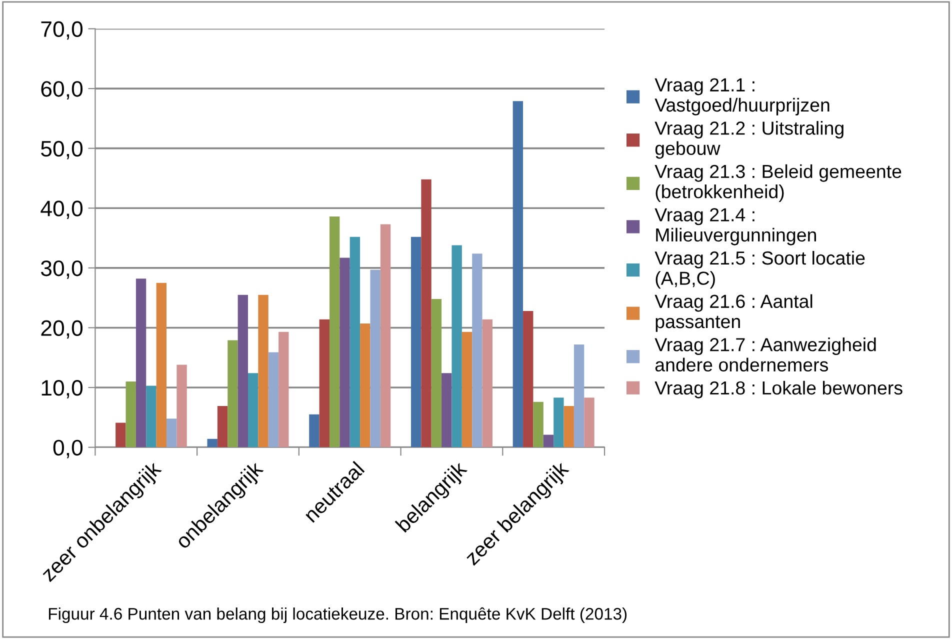 This screenshot has height=639, width=952. What do you see at coordinates (61, 210) in the screenshot?
I see `y-tick-label: 40,0` at bounding box center [61, 210].